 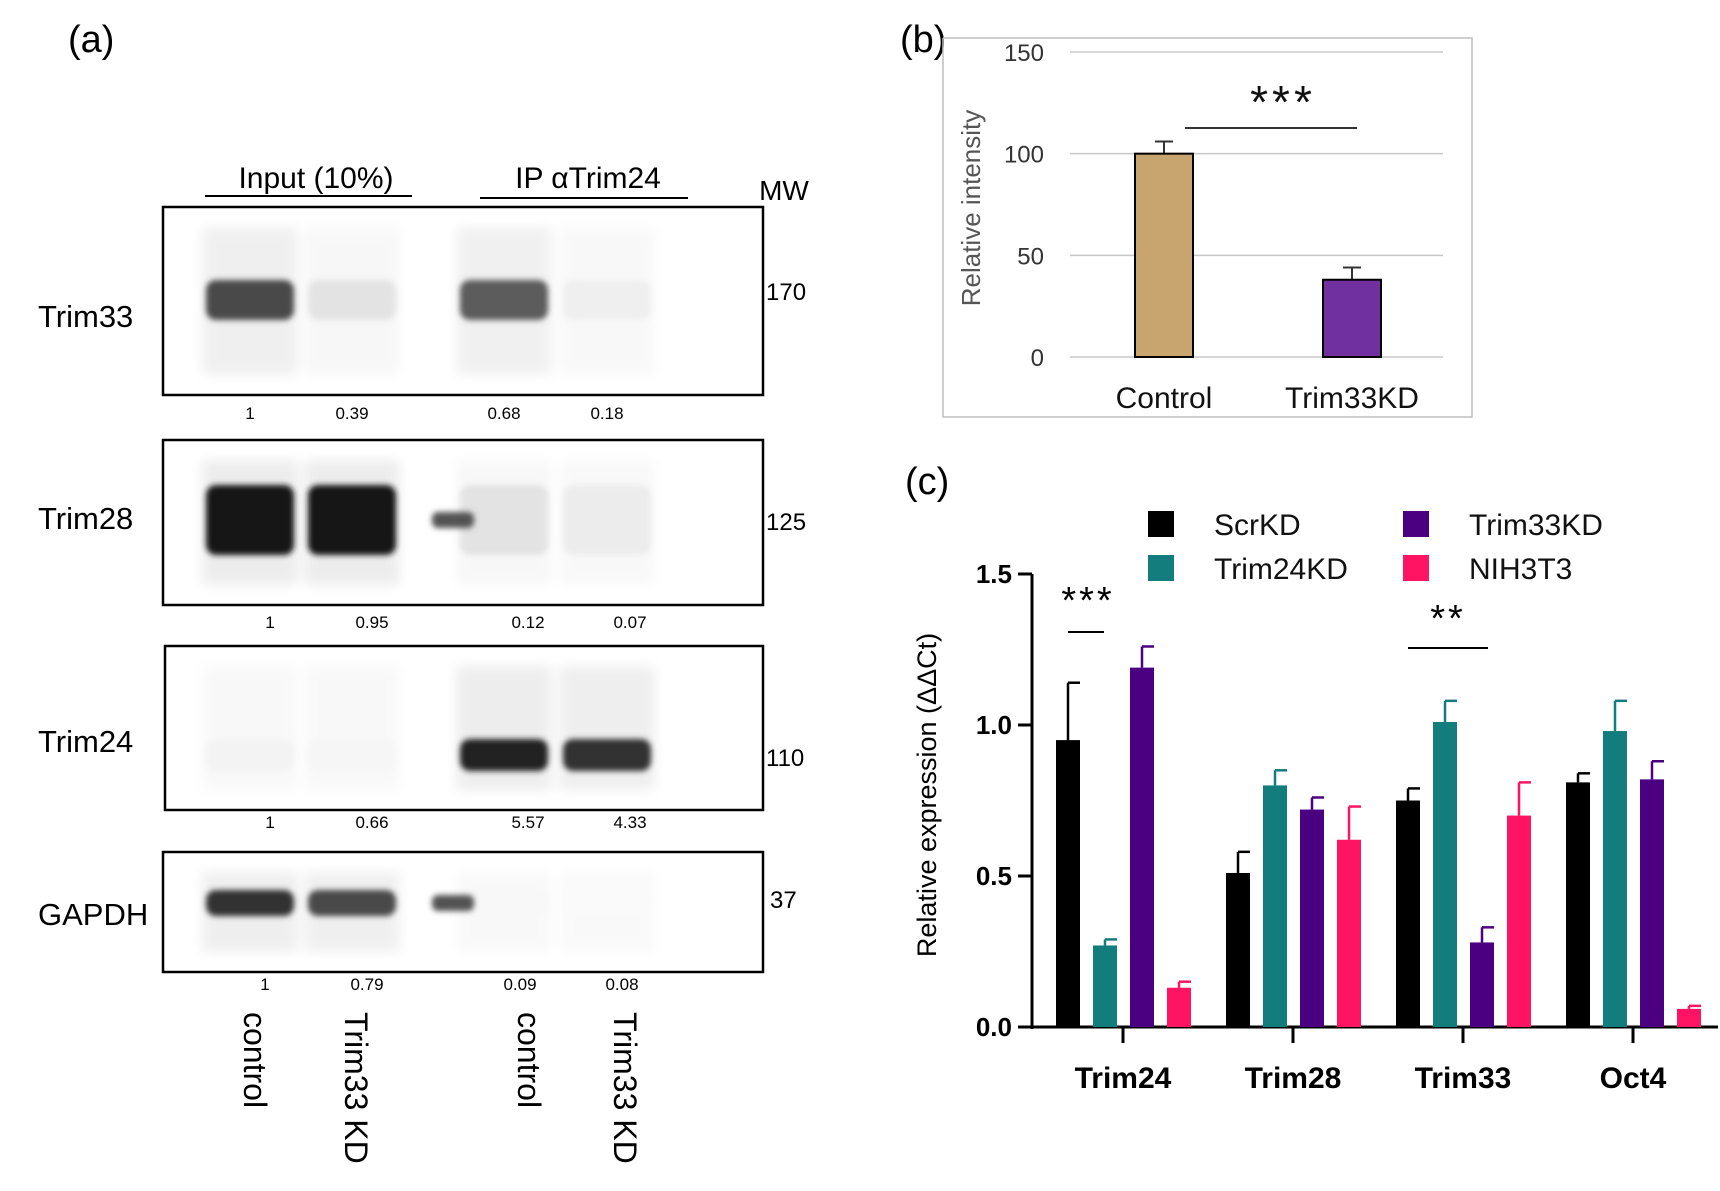 What do you see at coordinates (785, 758) in the screenshot?
I see `mw-value: 110` at bounding box center [785, 758].